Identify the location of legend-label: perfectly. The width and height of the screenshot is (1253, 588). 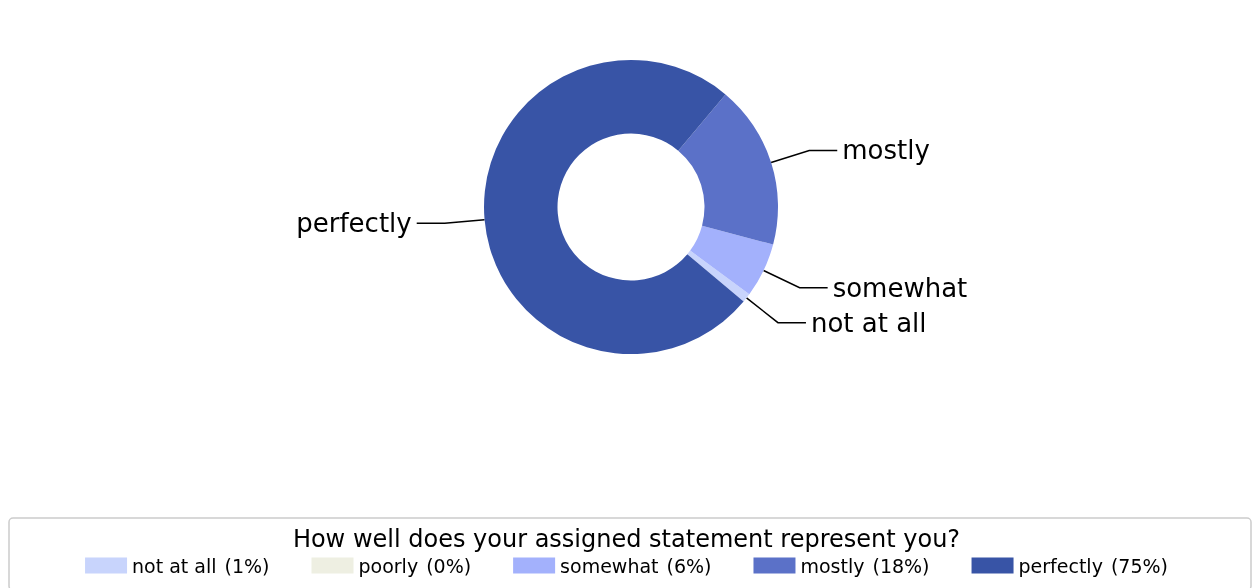
(1060, 565).